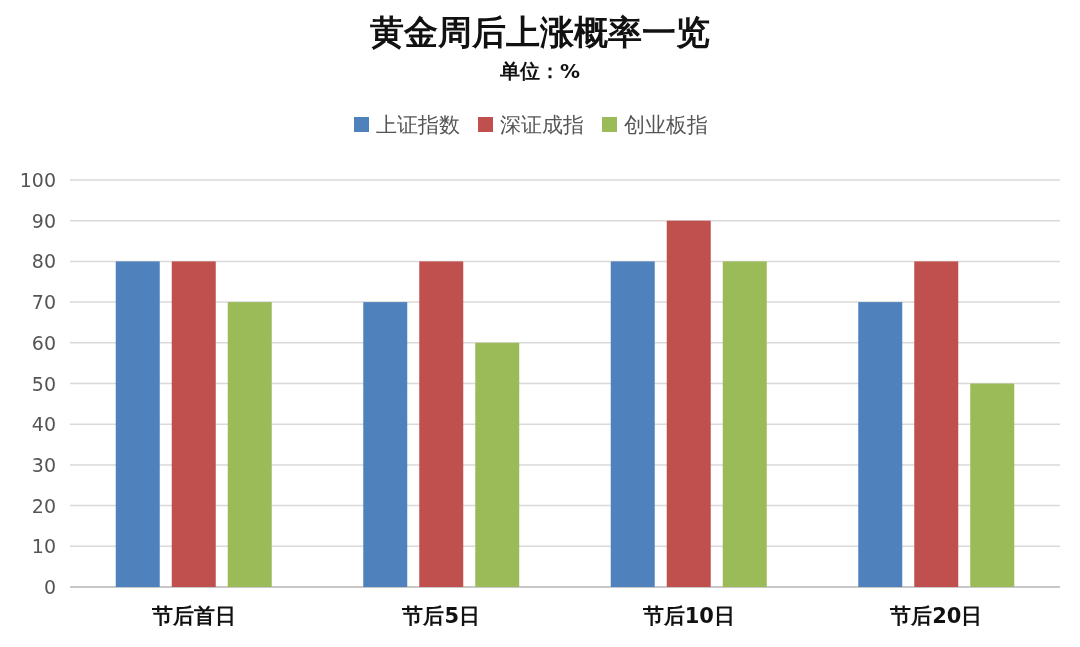 The width and height of the screenshot is (1080, 647). What do you see at coordinates (539, 71) in the screenshot?
I see `chart-subtitle: 单位：%` at bounding box center [539, 71].